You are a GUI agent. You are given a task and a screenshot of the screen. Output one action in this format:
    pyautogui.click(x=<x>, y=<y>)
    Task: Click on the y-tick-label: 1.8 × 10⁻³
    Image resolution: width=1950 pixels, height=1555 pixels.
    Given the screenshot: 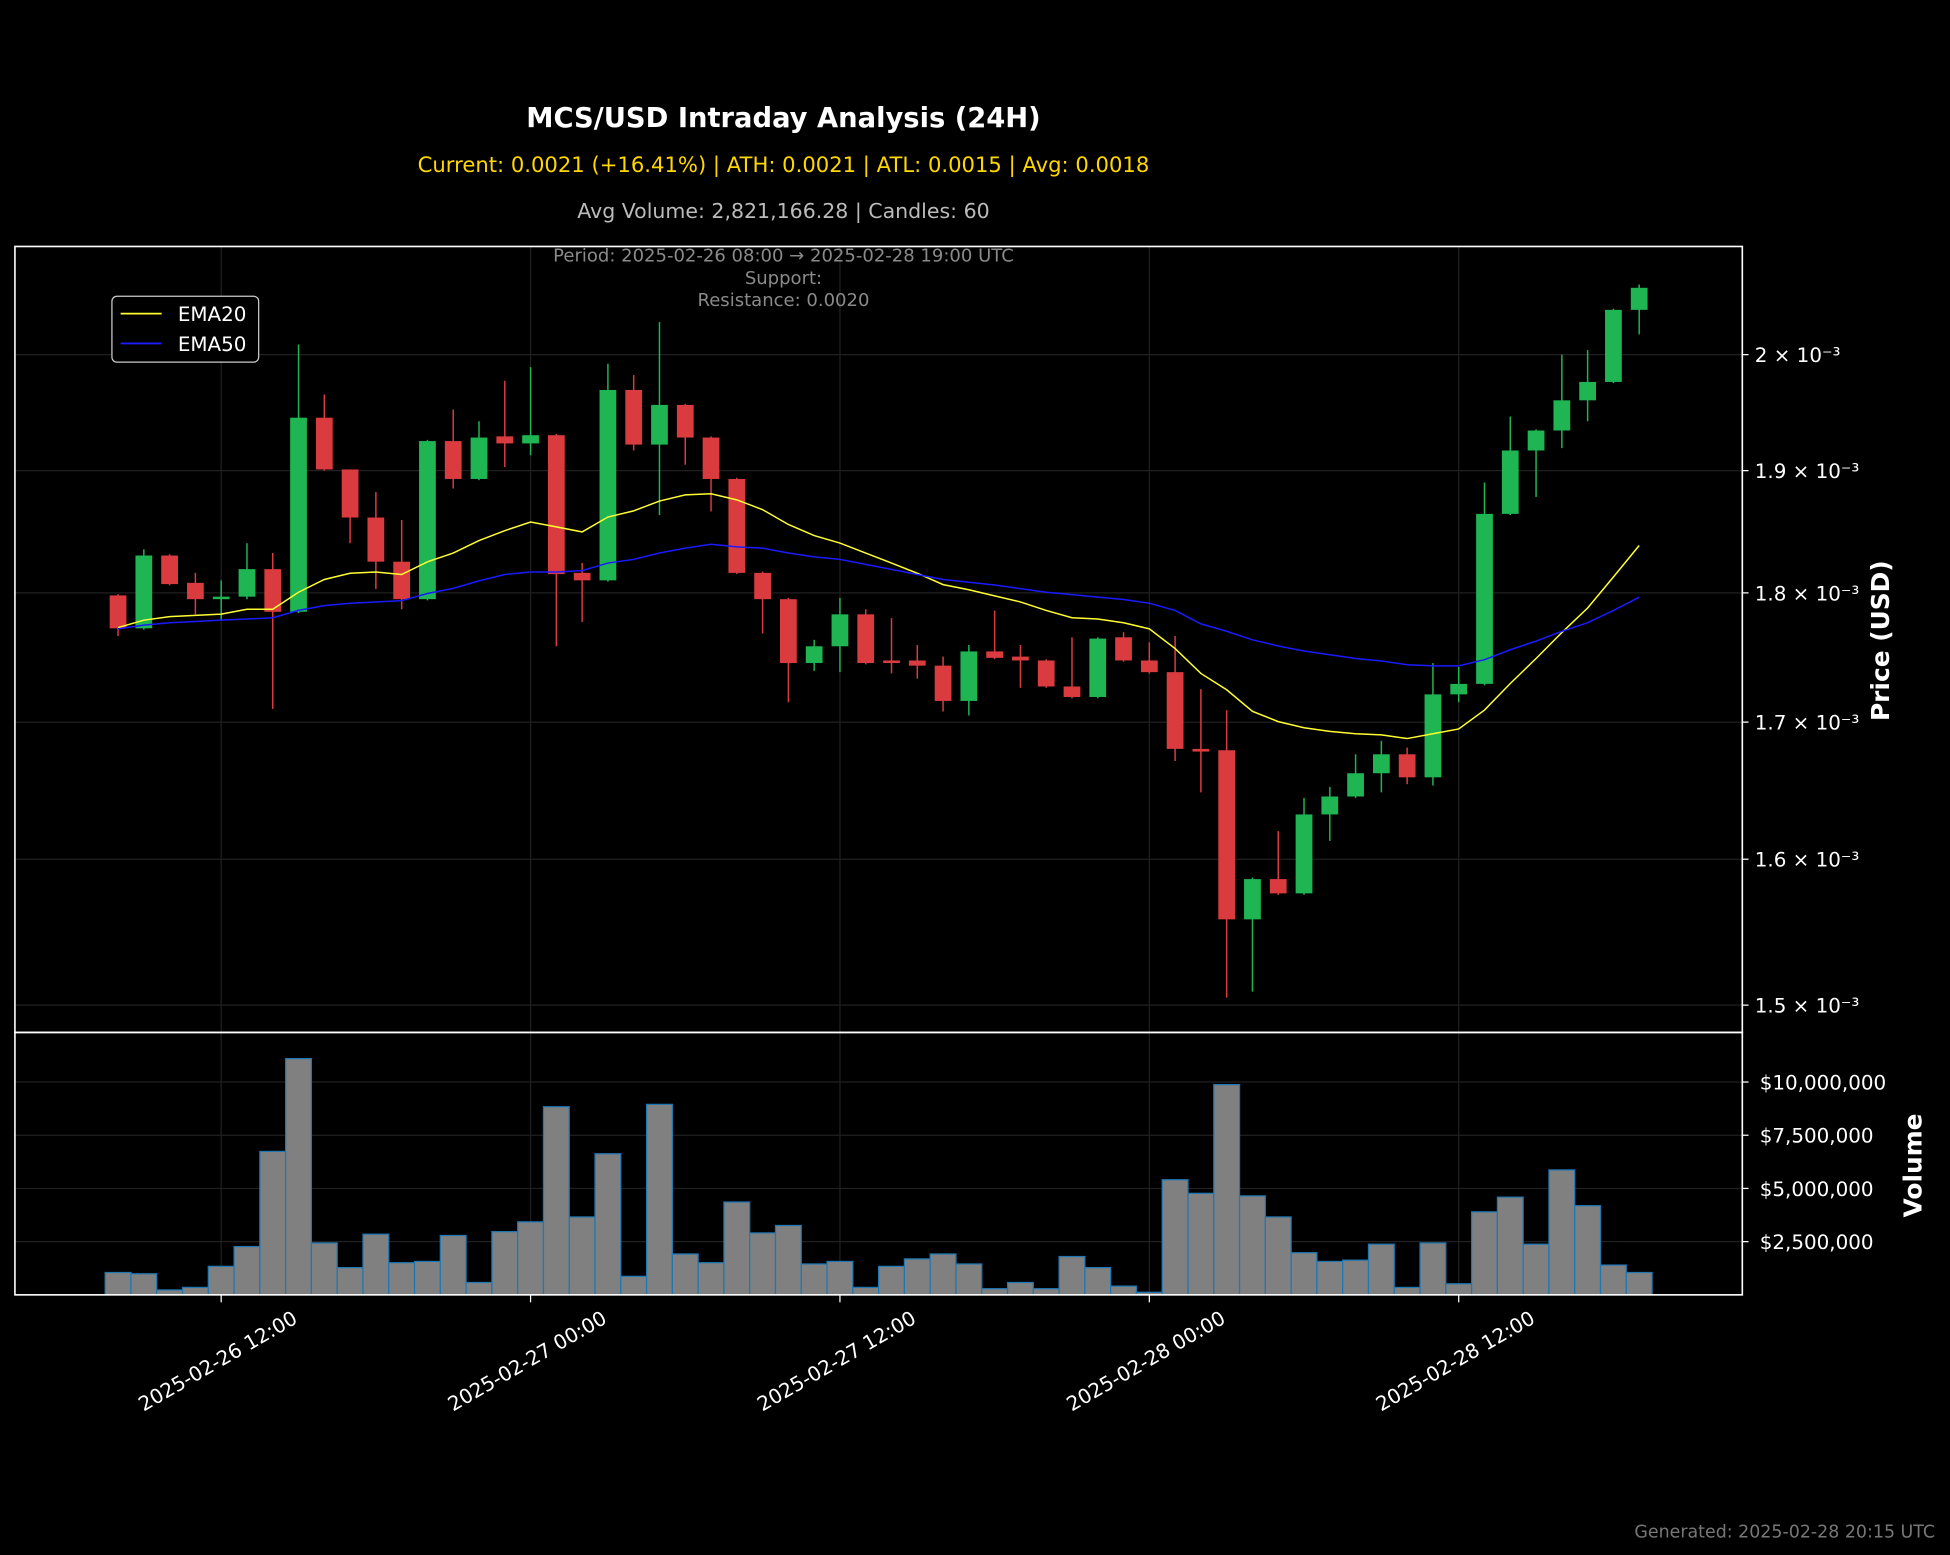 What is the action you would take?
    pyautogui.click(x=1807, y=593)
    